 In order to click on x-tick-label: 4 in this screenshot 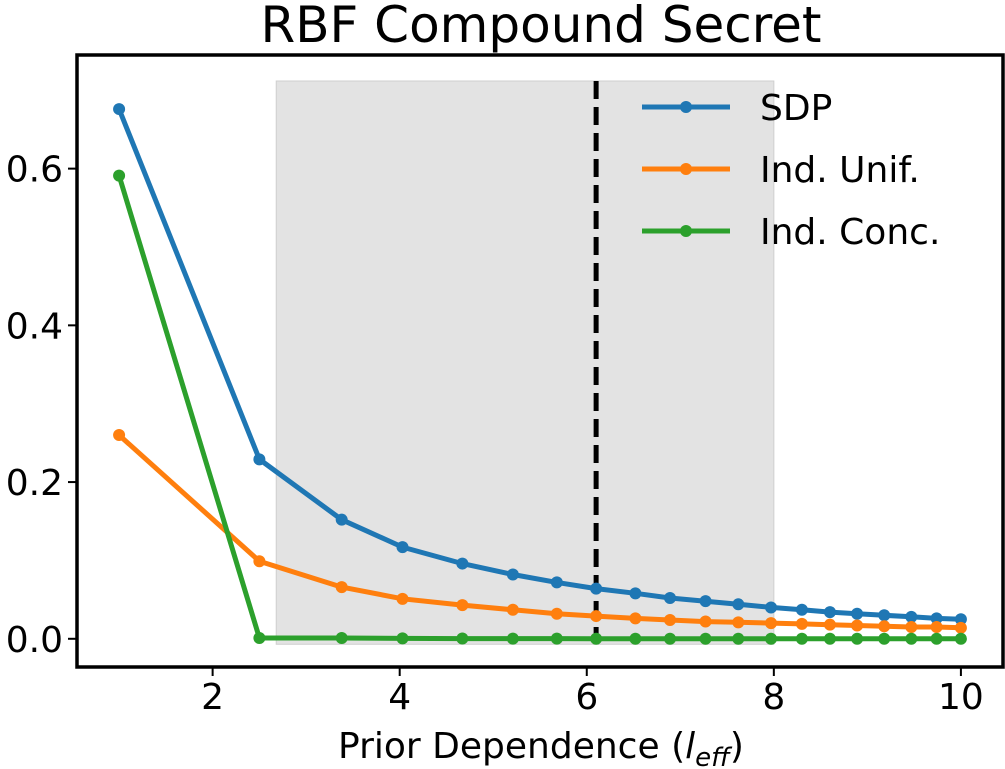, I will do `click(399, 697)`.